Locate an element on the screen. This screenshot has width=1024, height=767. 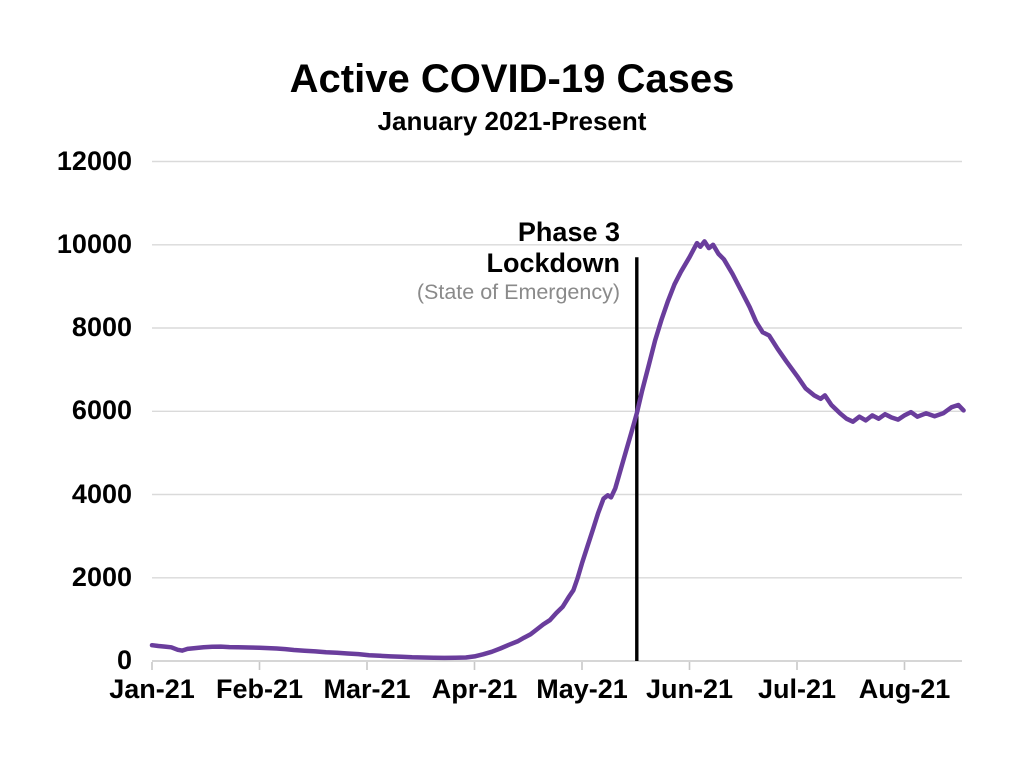
y-axis-tick-label: 8000 is located at coordinates (101, 327).